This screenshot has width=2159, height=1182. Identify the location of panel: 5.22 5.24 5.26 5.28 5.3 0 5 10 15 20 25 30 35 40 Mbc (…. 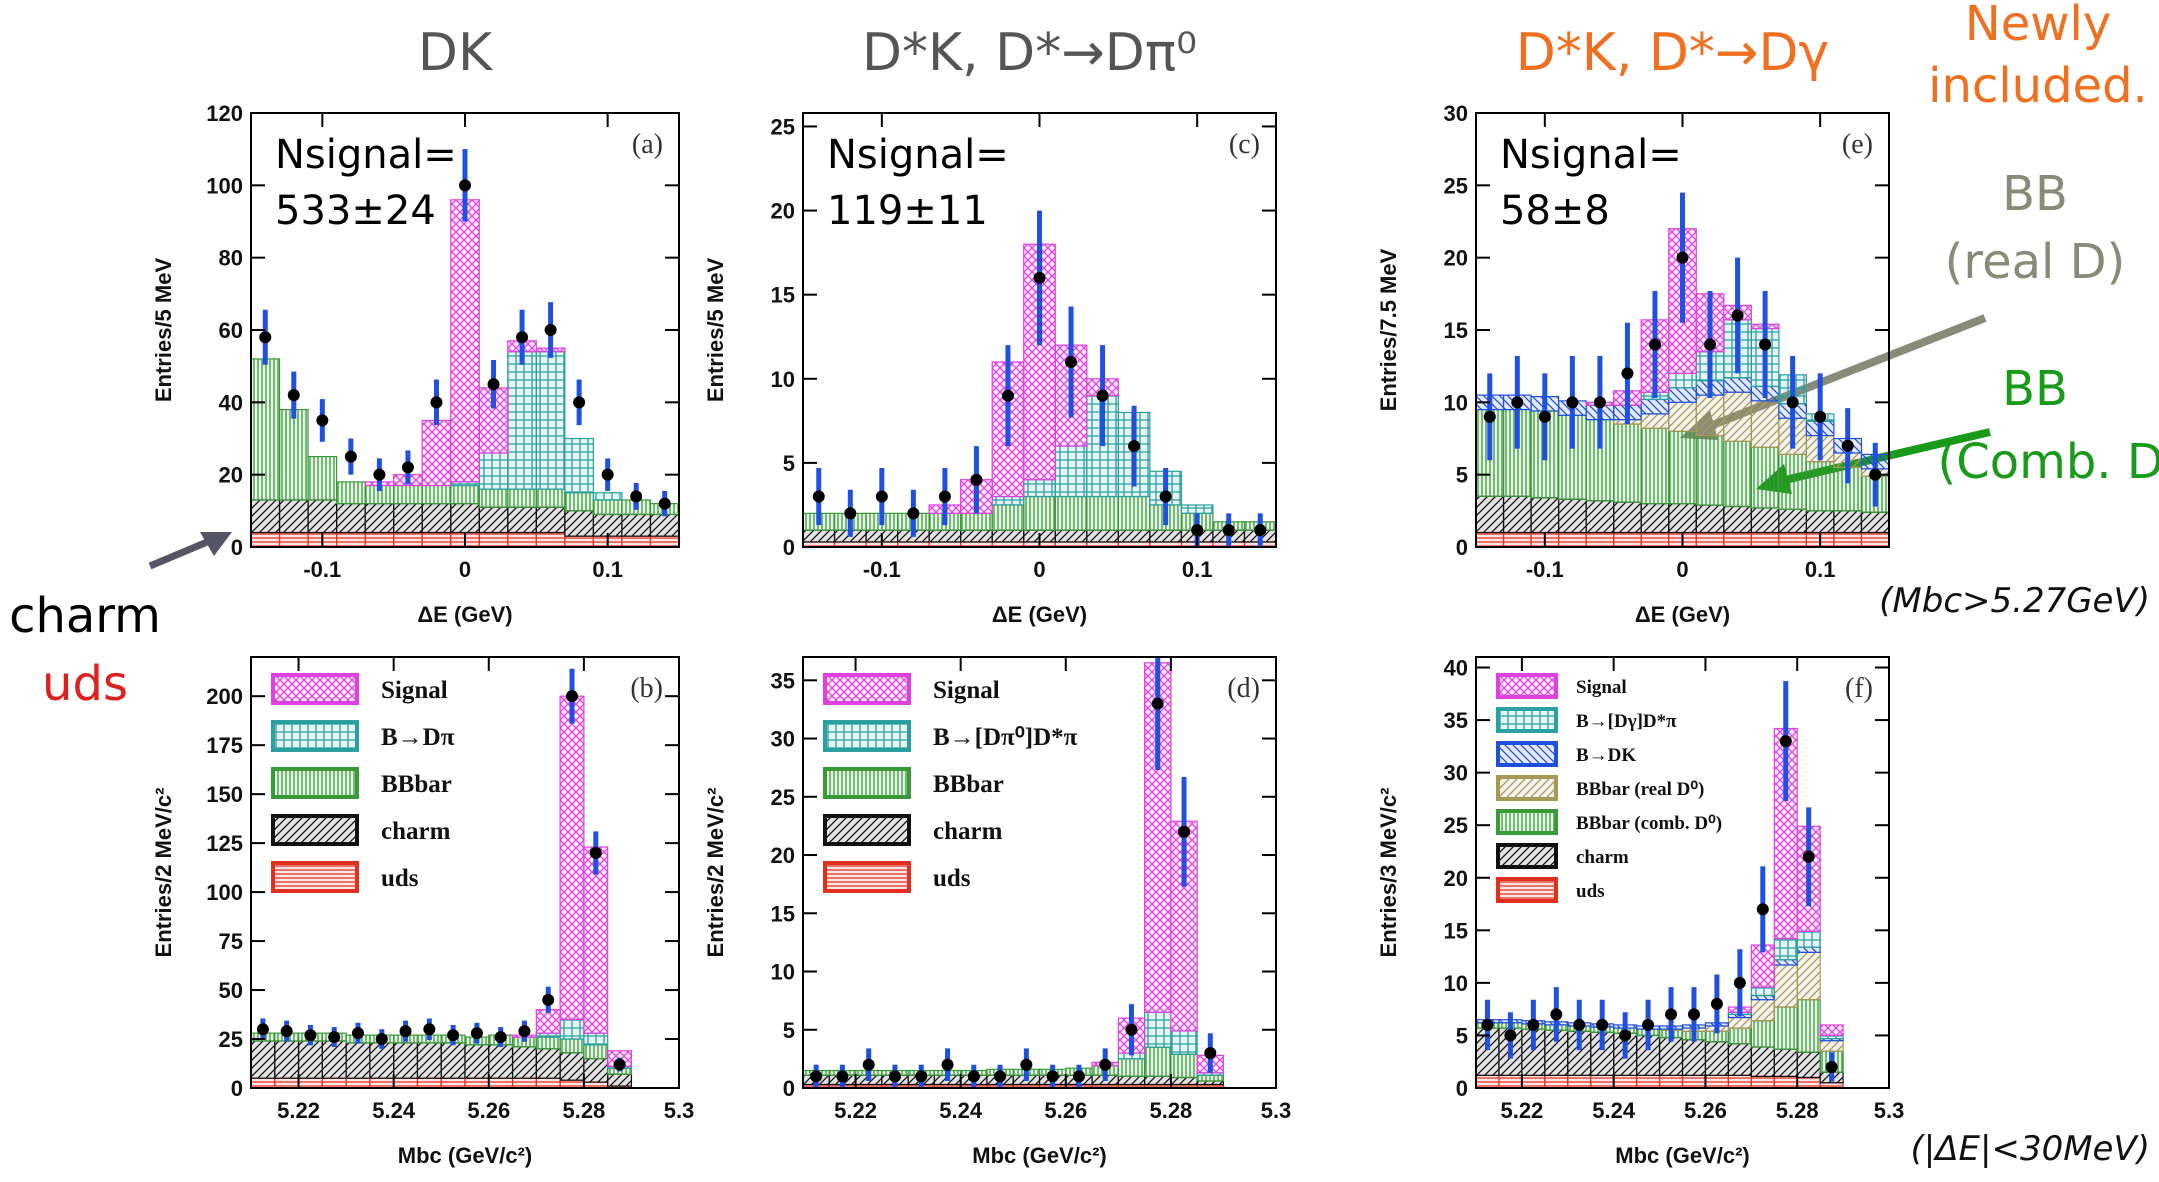
(1640, 912).